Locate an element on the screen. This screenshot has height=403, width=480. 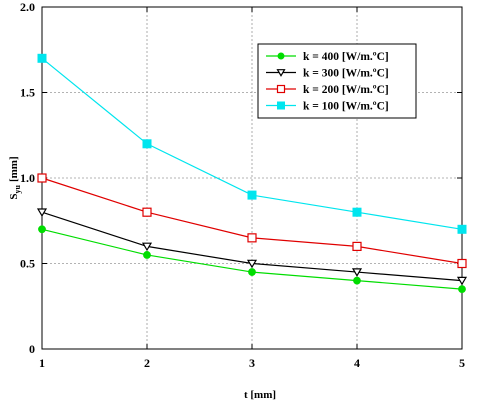
legend-label: k = 100 [W/m.ºC] is located at coordinates (346, 107).